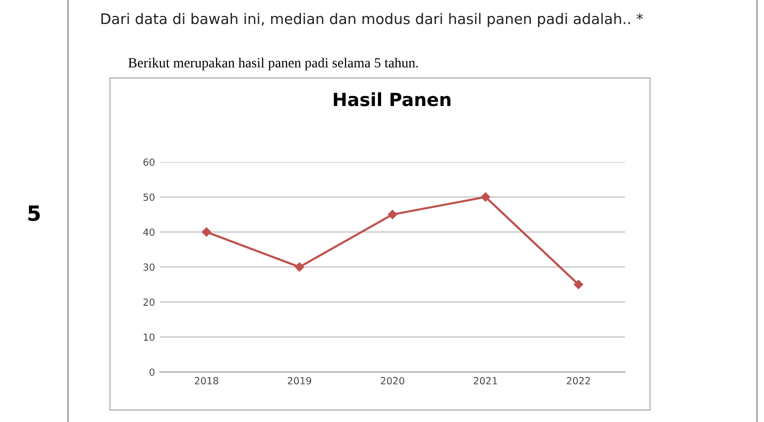  What do you see at coordinates (152, 372) in the screenshot?
I see `y-tick-label: 0` at bounding box center [152, 372].